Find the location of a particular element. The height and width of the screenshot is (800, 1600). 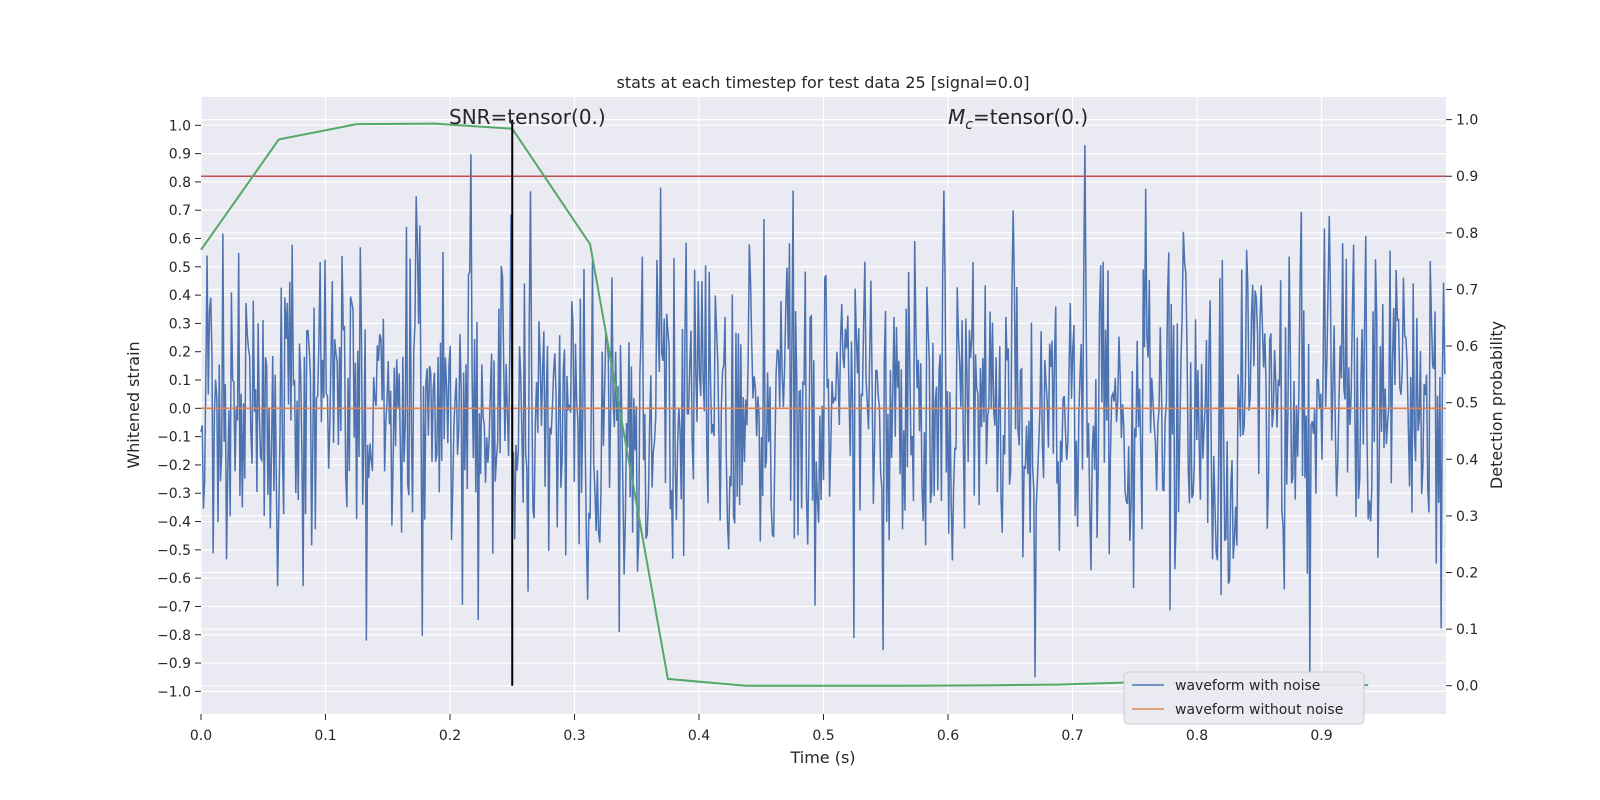

x-tick-label: 0.1 is located at coordinates (325, 736).